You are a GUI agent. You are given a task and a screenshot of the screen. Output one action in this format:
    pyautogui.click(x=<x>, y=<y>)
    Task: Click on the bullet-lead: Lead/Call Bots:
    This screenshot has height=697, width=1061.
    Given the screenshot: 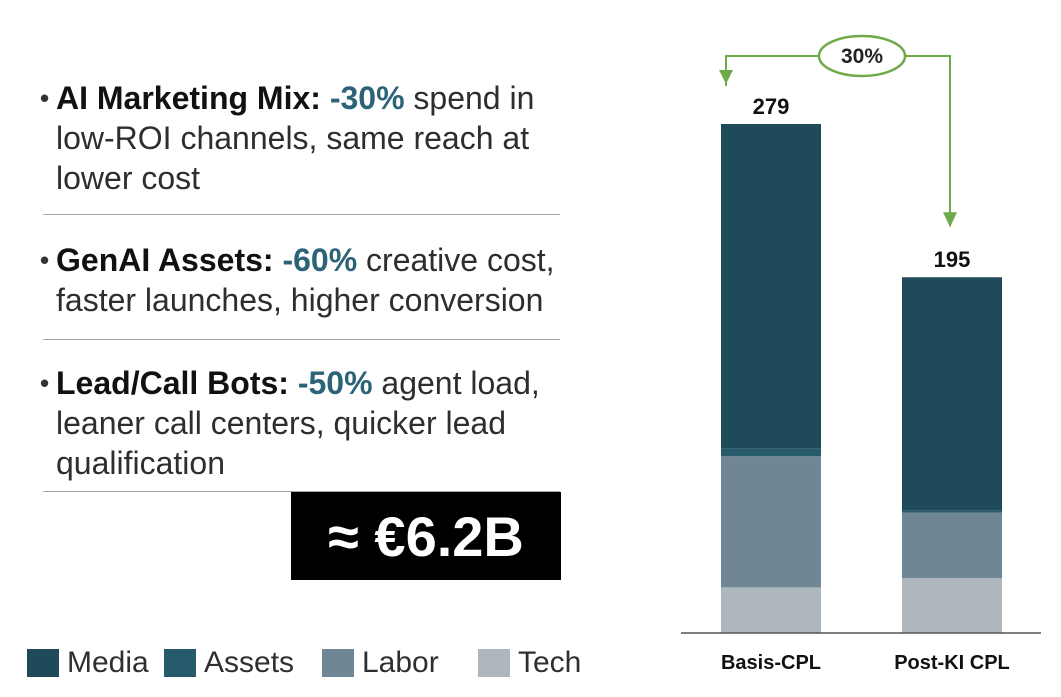 What is the action you would take?
    pyautogui.click(x=172, y=383)
    